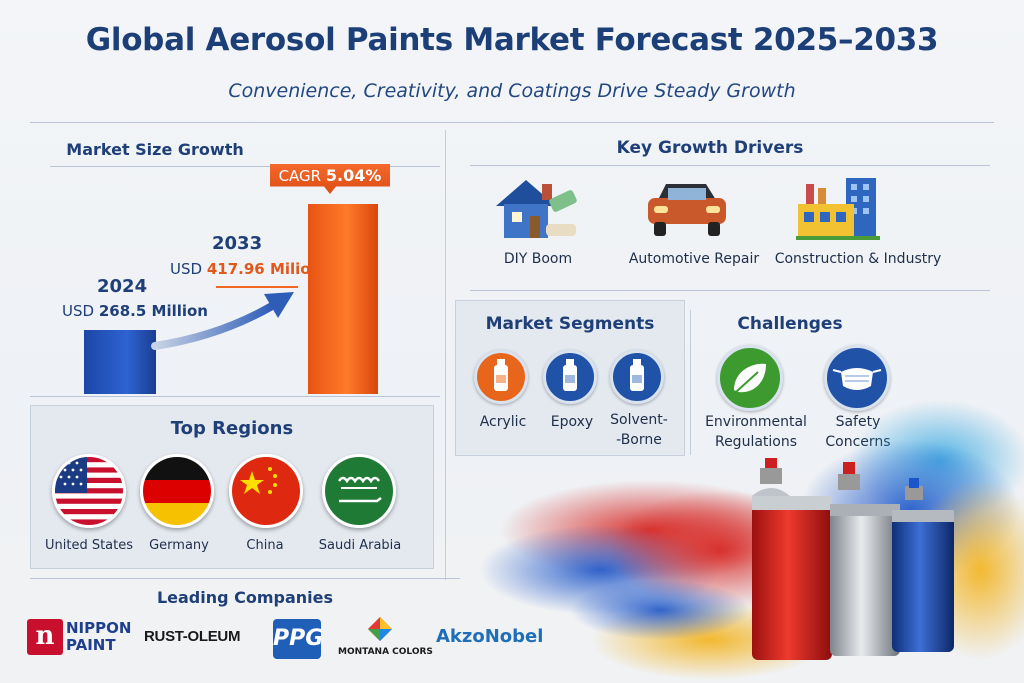 The height and width of the screenshot is (683, 1024). What do you see at coordinates (512, 122) in the screenshot?
I see `header-divider` at bounding box center [512, 122].